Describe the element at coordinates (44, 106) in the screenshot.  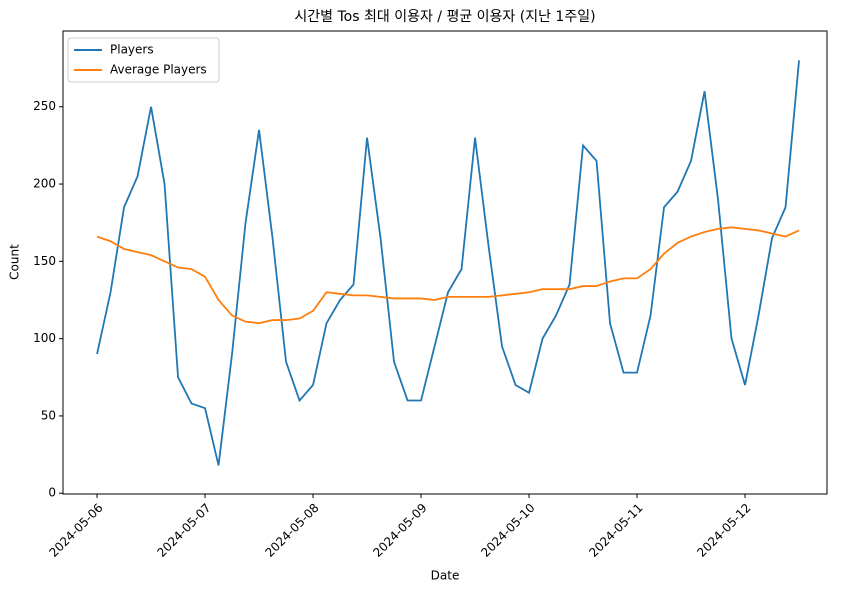
I see `y-tick-label: 250` at that location.